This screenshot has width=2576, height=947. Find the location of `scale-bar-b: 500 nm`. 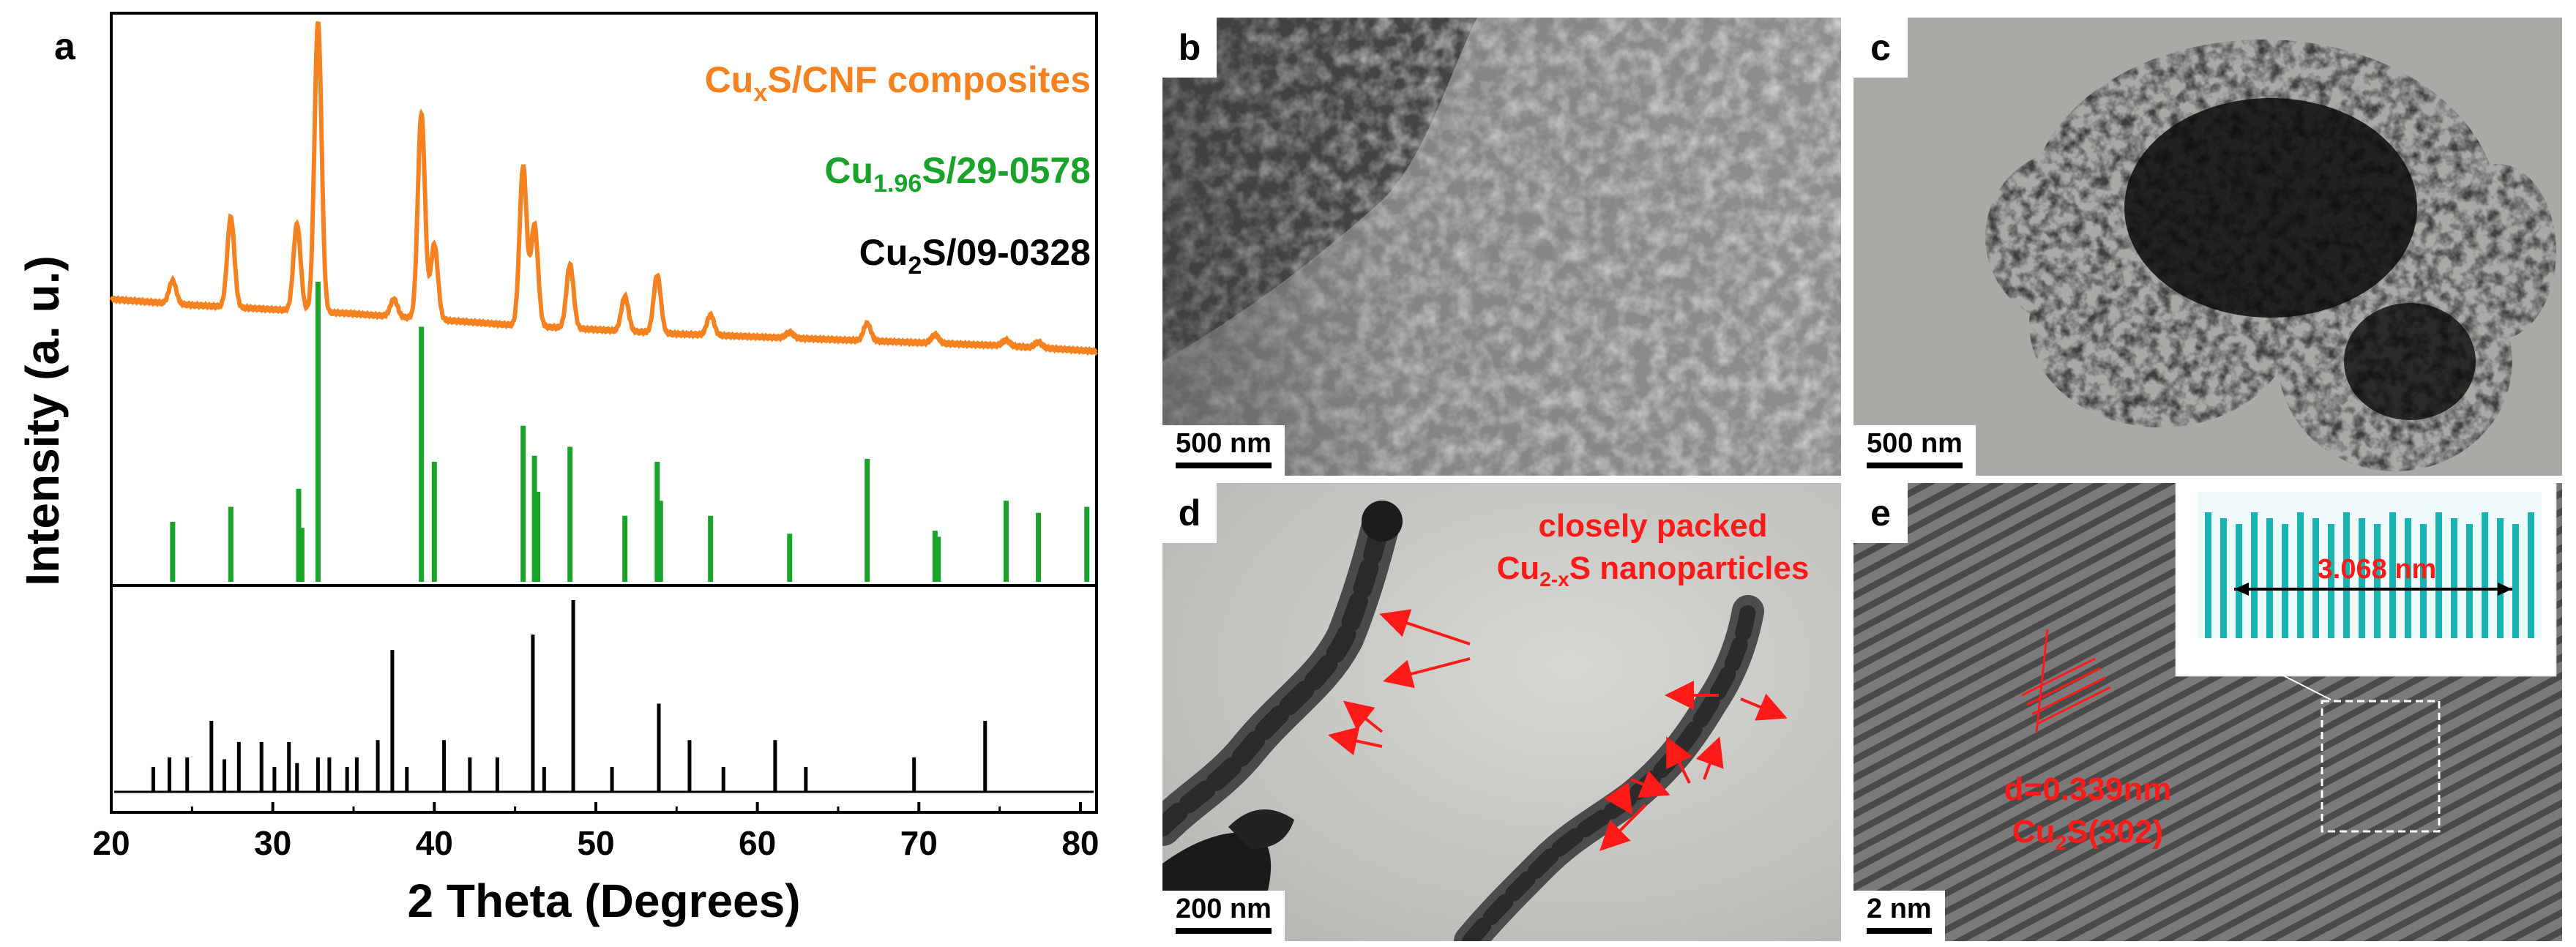

scale-bar-b: 500 nm is located at coordinates (1223, 450).